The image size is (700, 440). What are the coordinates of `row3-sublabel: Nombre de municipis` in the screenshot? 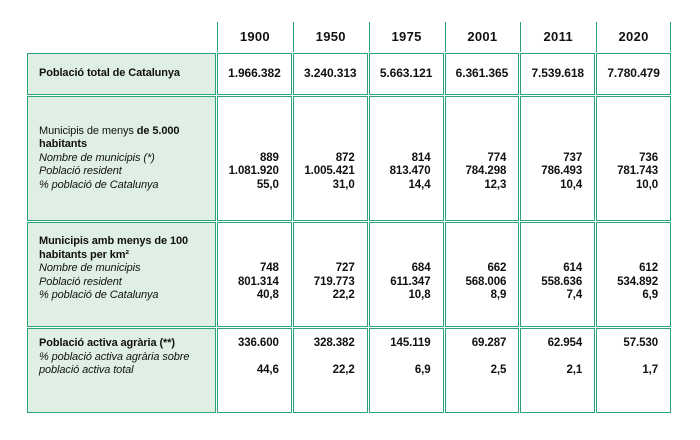 It's located at (90, 268).